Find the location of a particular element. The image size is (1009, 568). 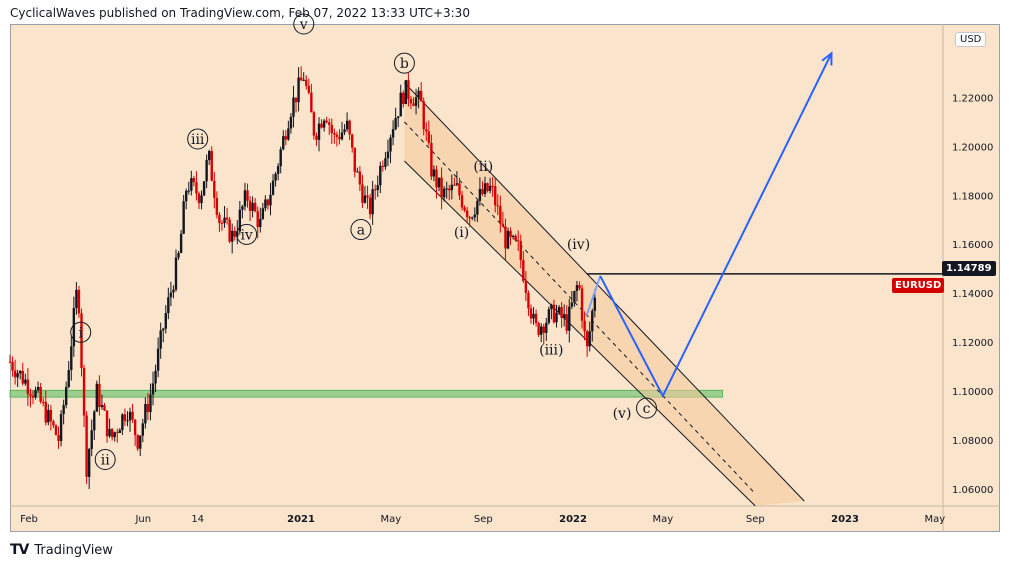

x-tick-label: Sep is located at coordinates (755, 519).